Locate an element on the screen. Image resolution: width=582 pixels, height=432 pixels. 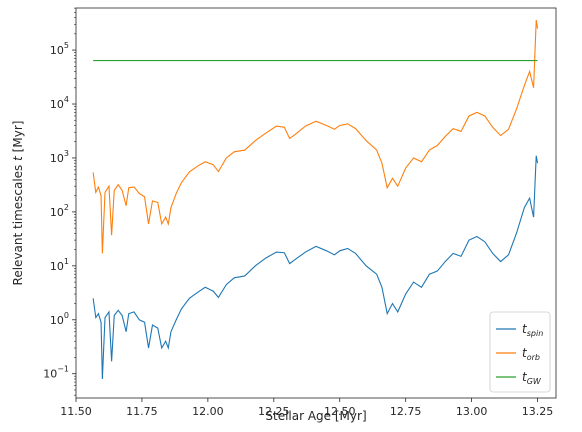
legend: tspin torb tGW is located at coordinates (520, 352).